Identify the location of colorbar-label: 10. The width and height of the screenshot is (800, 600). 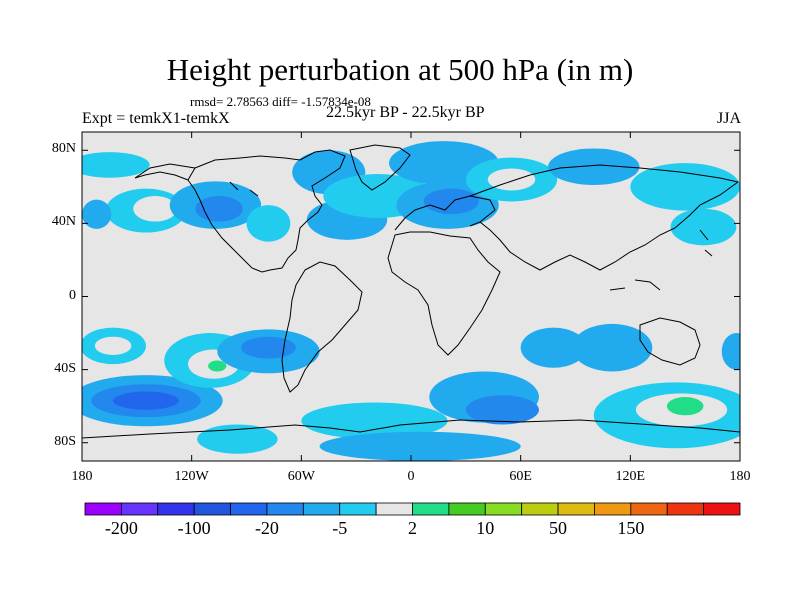
(485, 528).